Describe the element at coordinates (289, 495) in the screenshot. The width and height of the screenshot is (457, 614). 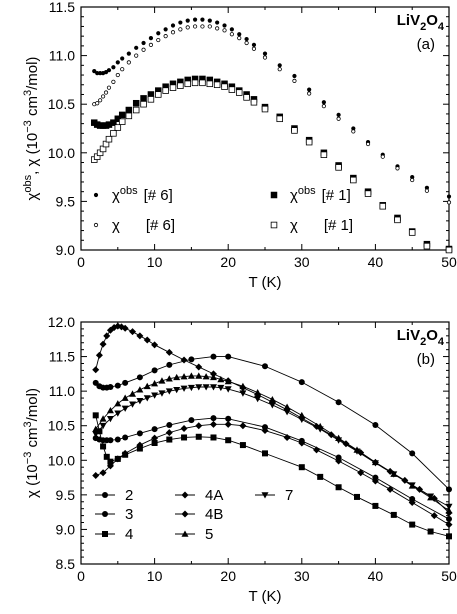
I see `legend-entry: 7` at that location.